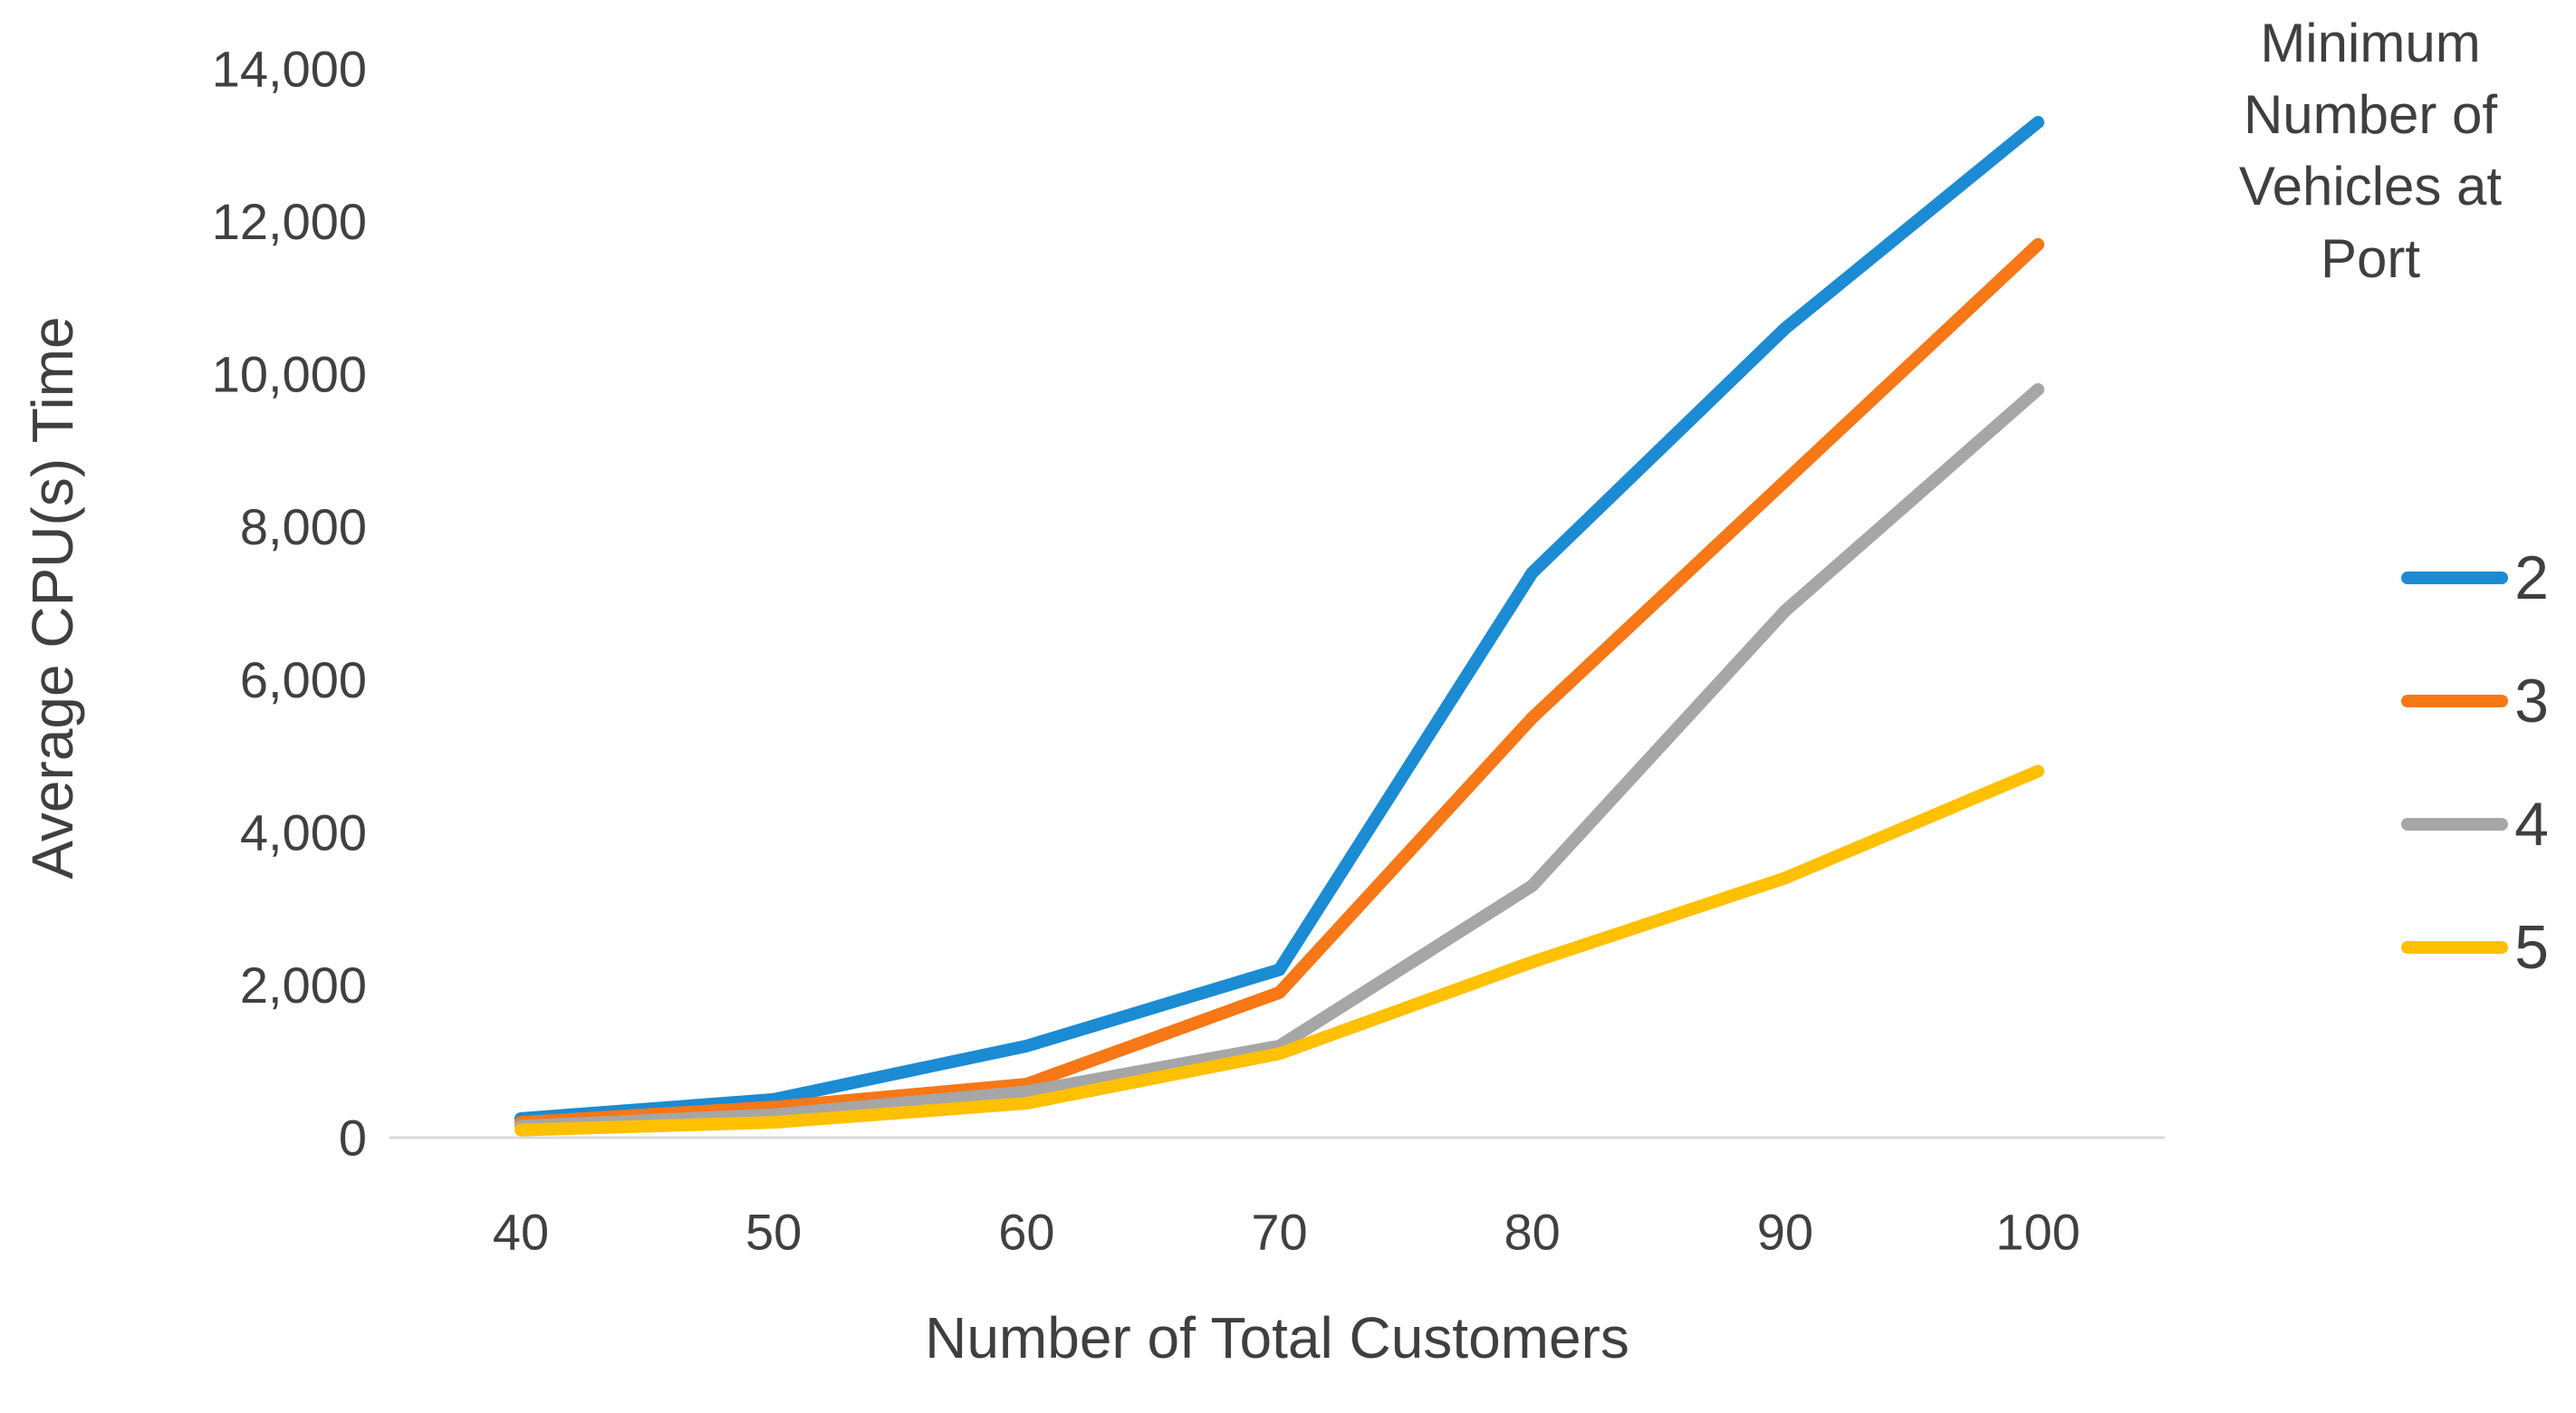 This screenshot has height=1413, width=2576. Describe the element at coordinates (289, 69) in the screenshot. I see `y-tick-label: 14,000` at that location.